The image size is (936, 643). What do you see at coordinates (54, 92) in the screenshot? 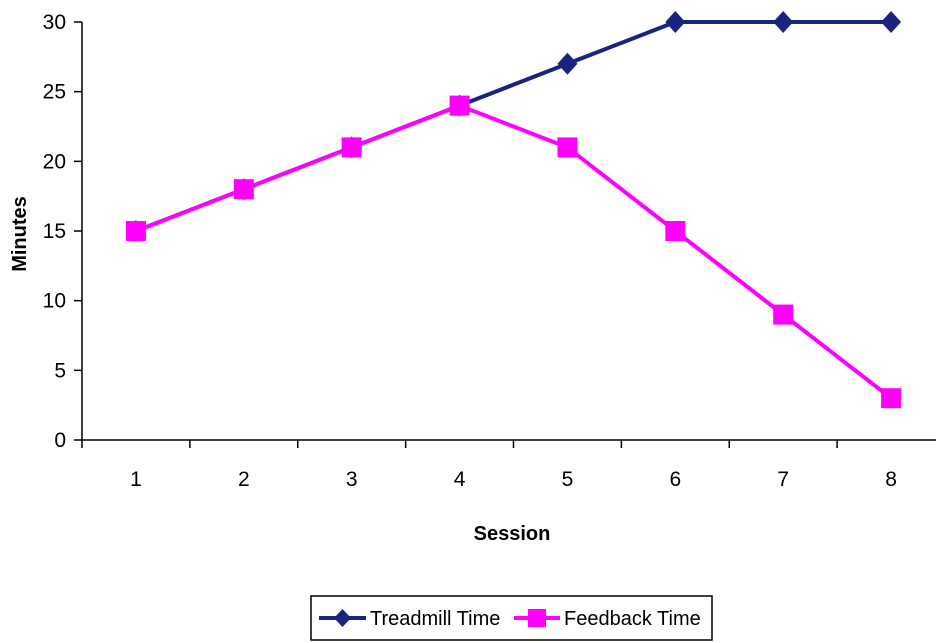
I see `y-tick-label: 25` at bounding box center [54, 92].